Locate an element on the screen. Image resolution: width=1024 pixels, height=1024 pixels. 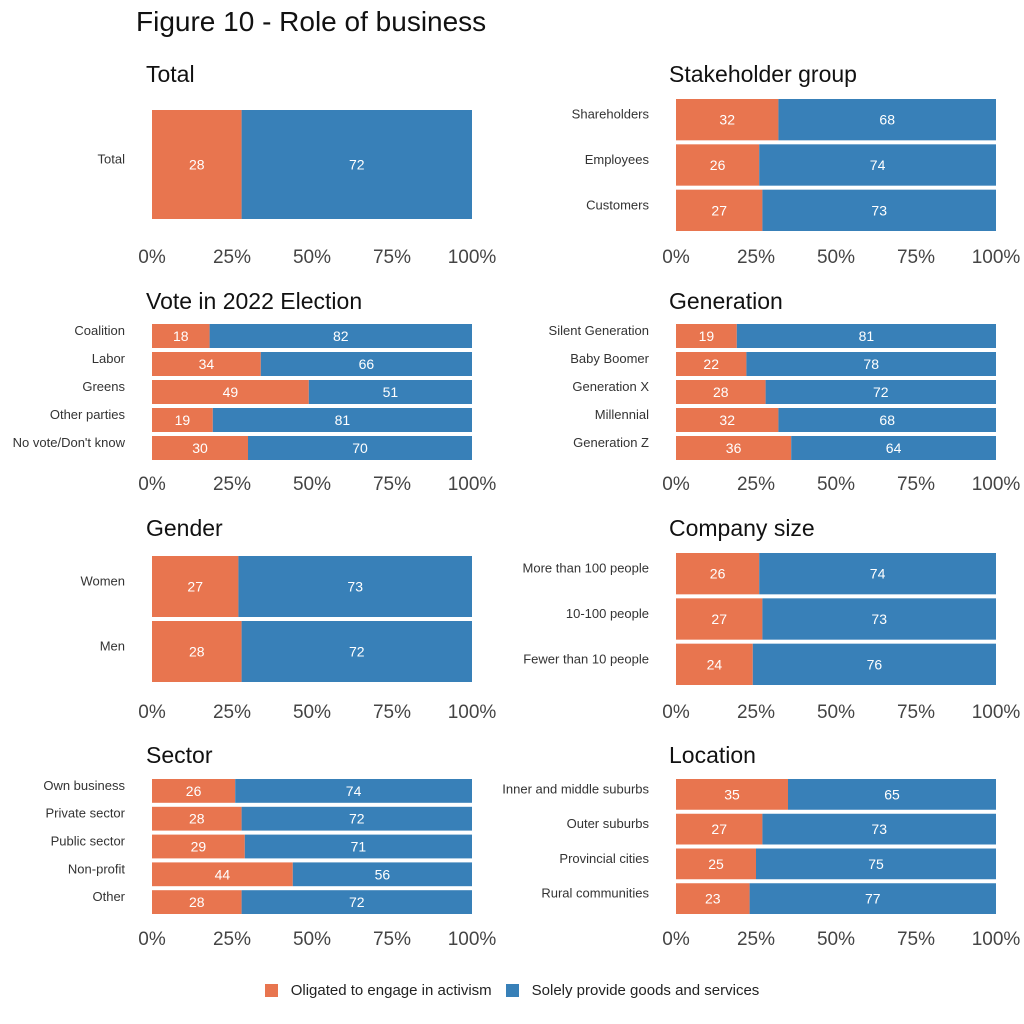
bar-vote-in-2022-election-coalition-s1 is located at coordinates (340, 336).